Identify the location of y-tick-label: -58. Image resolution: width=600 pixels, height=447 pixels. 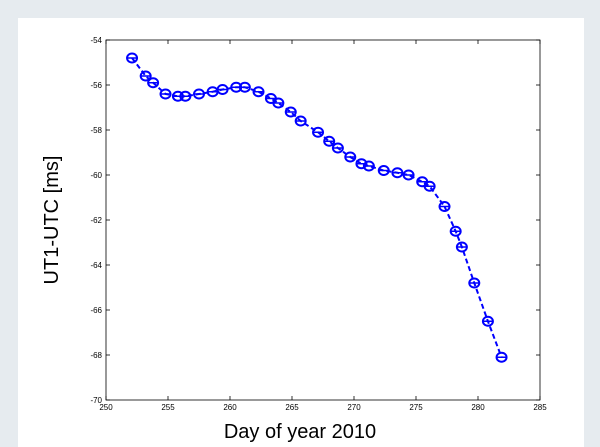
(96, 130).